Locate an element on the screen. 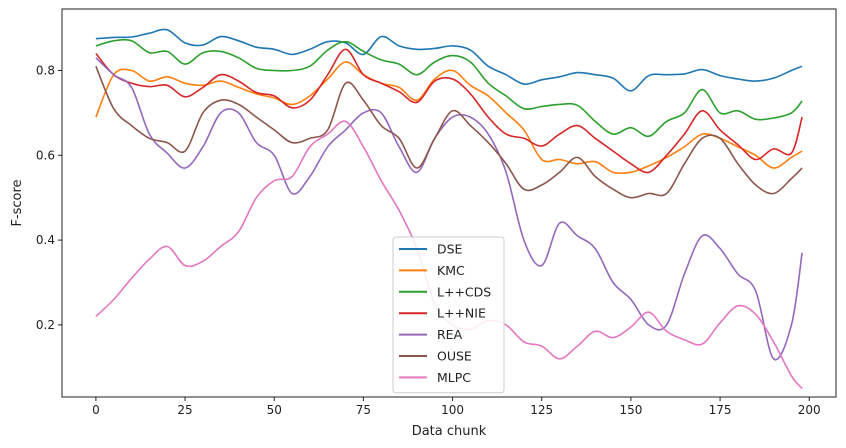  y-axis: 0.2 0.4 0.6 0.8 is located at coordinates (49, 197).